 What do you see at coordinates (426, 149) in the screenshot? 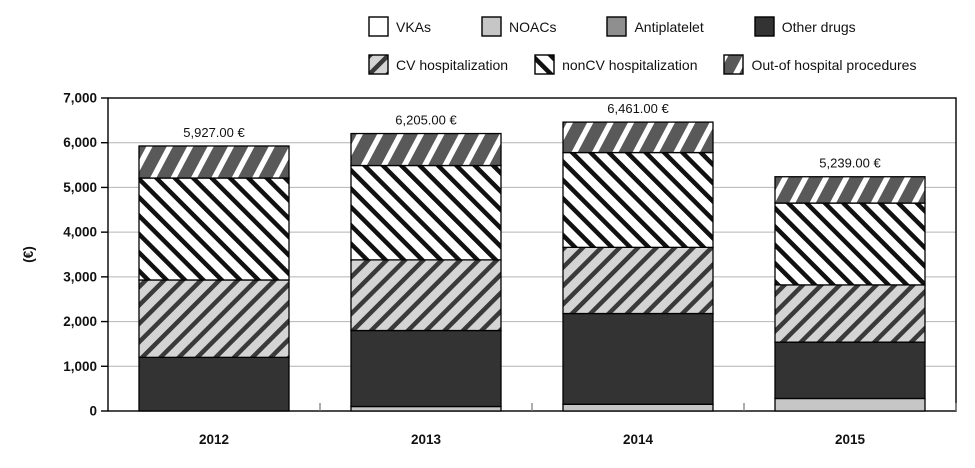
I see `bar-segment-2013-out-of-hospital-procedures` at bounding box center [426, 149].